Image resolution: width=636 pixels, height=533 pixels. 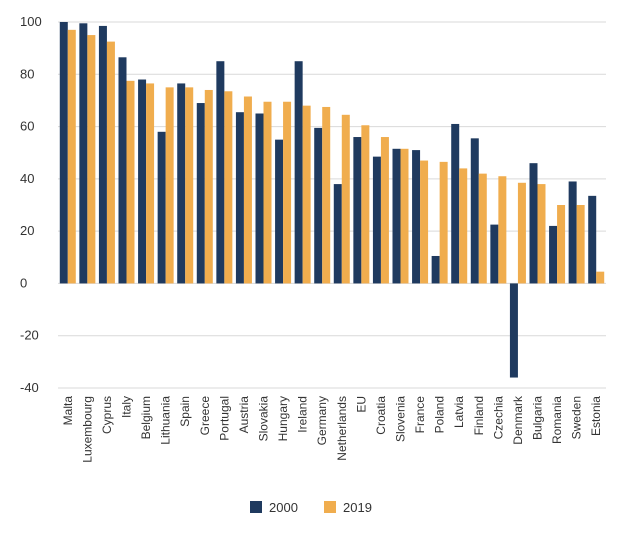 I want to click on bar-2000-slovenia, so click(x=396, y=216).